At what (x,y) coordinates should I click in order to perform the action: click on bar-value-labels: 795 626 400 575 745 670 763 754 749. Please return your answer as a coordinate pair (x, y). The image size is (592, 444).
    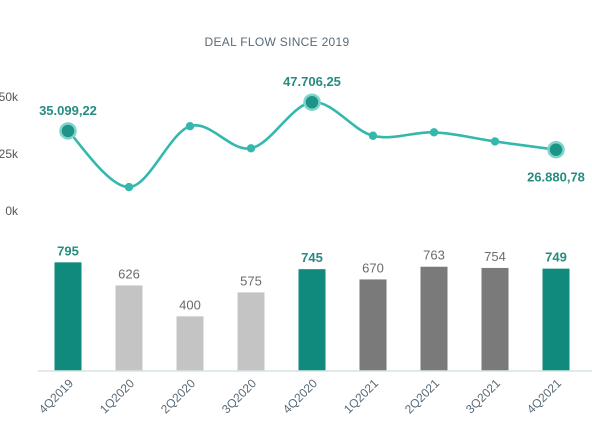
    Looking at the image, I should click on (312, 277).